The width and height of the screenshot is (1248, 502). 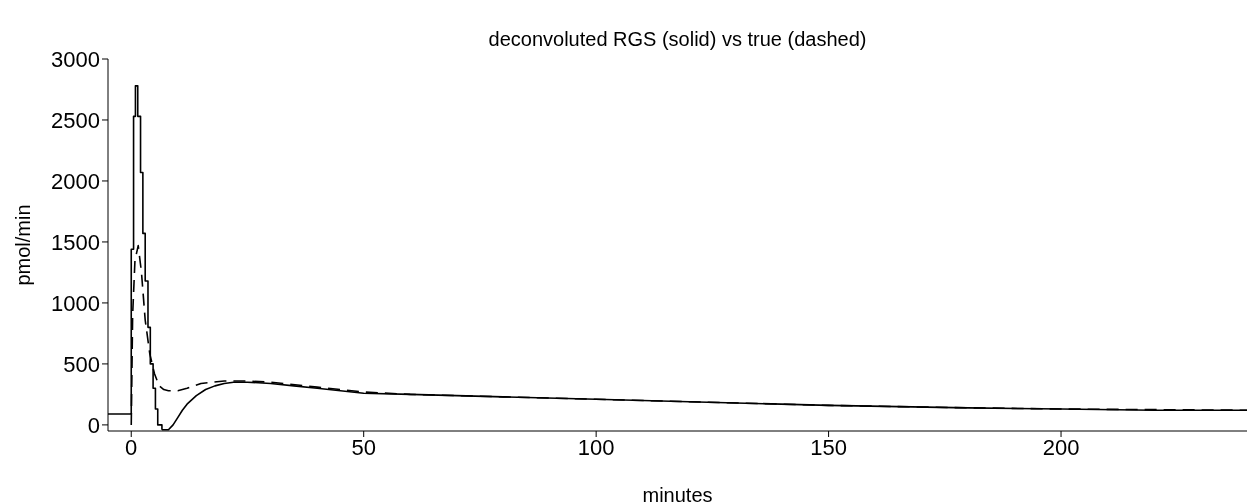 I want to click on y-tick-label: 2000, so click(x=75, y=181).